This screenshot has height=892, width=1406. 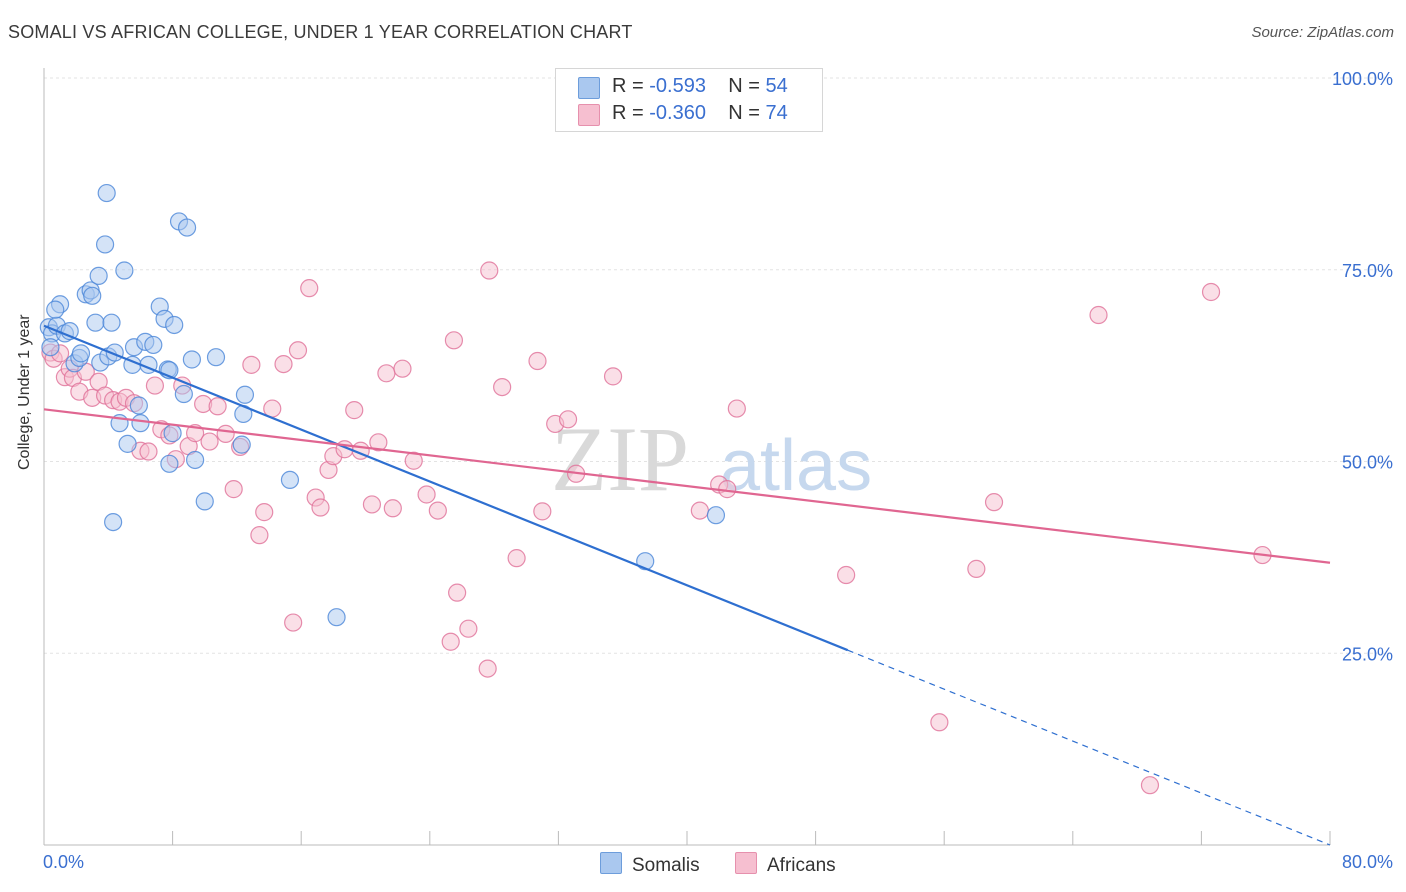 I want to click on africans-swatch, so click(x=589, y=115).